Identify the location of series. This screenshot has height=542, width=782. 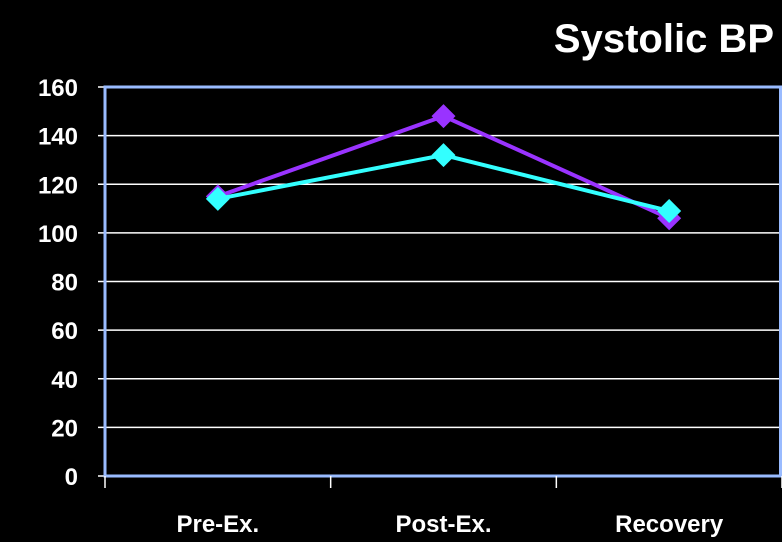
(443, 167).